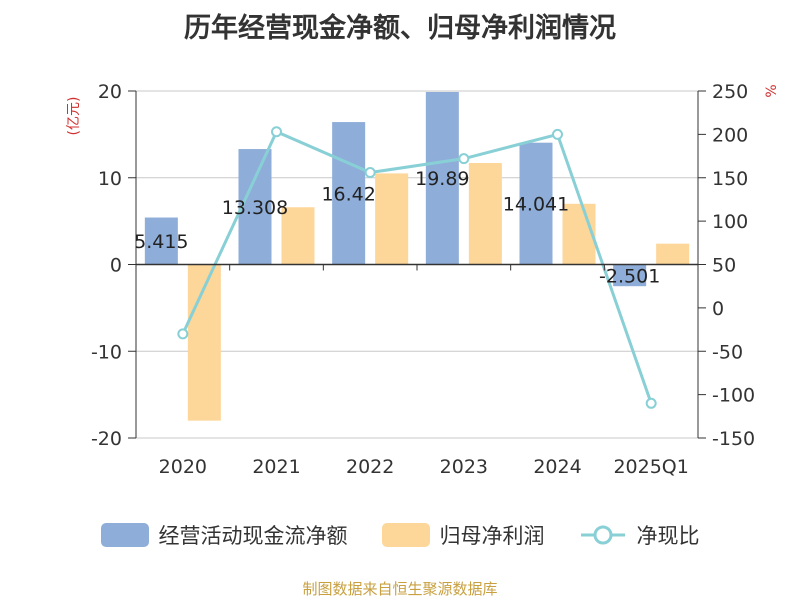 This screenshot has height=600, width=800. I want to click on source-note: 制图数据来自恒生聚源数据库, so click(400, 589).